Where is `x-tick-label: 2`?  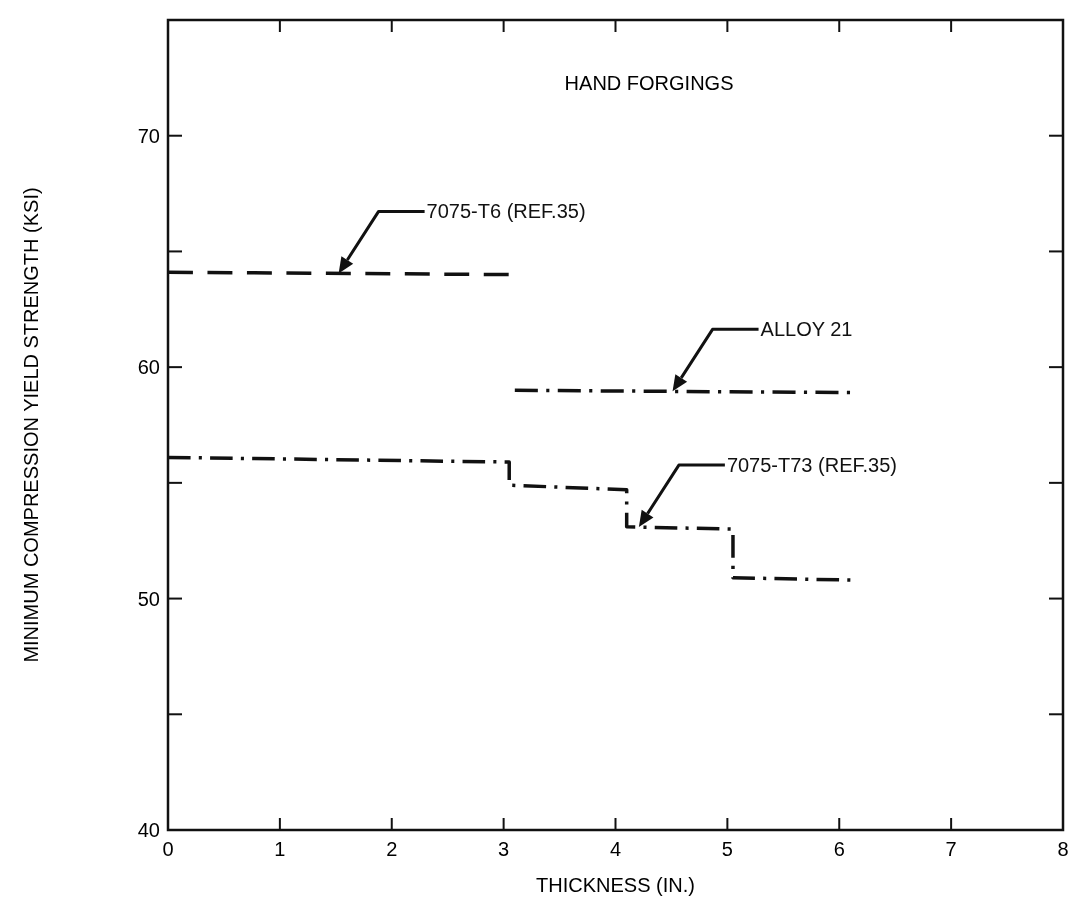
x-tick-label: 2 is located at coordinates (392, 849).